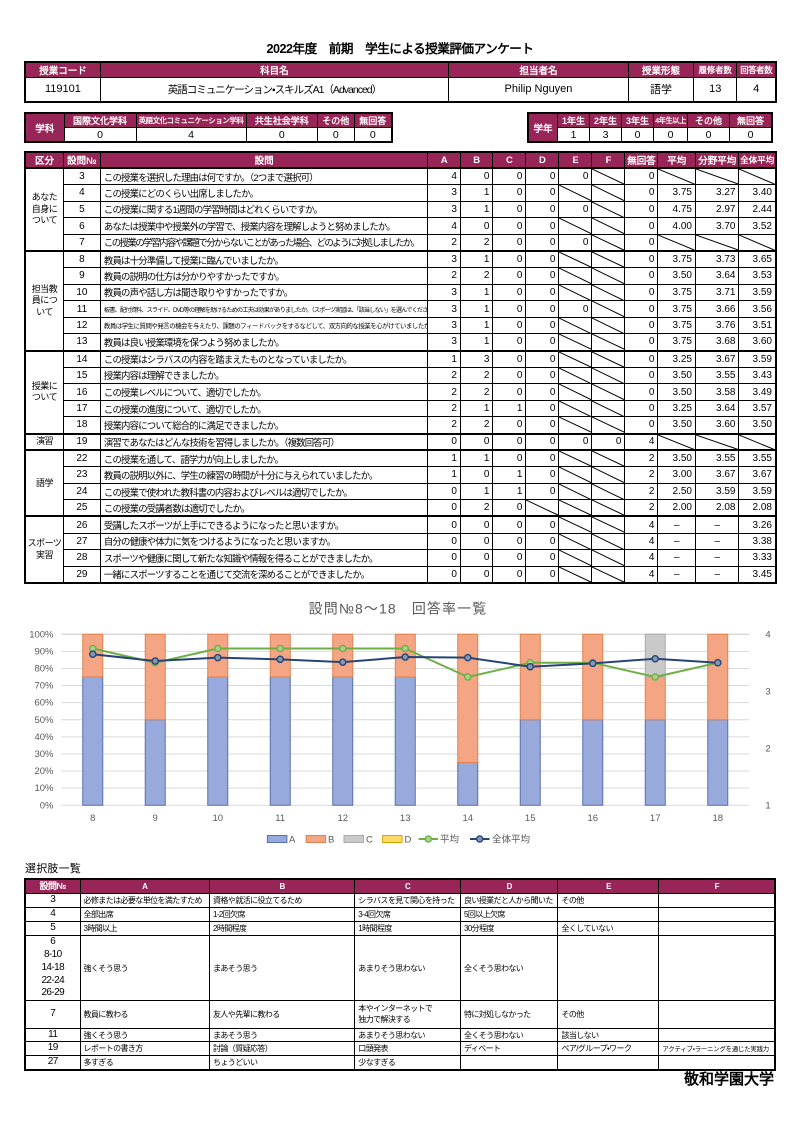 This screenshot has width=800, height=1131. What do you see at coordinates (655, 818) in the screenshot?
I see `svg-text: 17` at bounding box center [655, 818].